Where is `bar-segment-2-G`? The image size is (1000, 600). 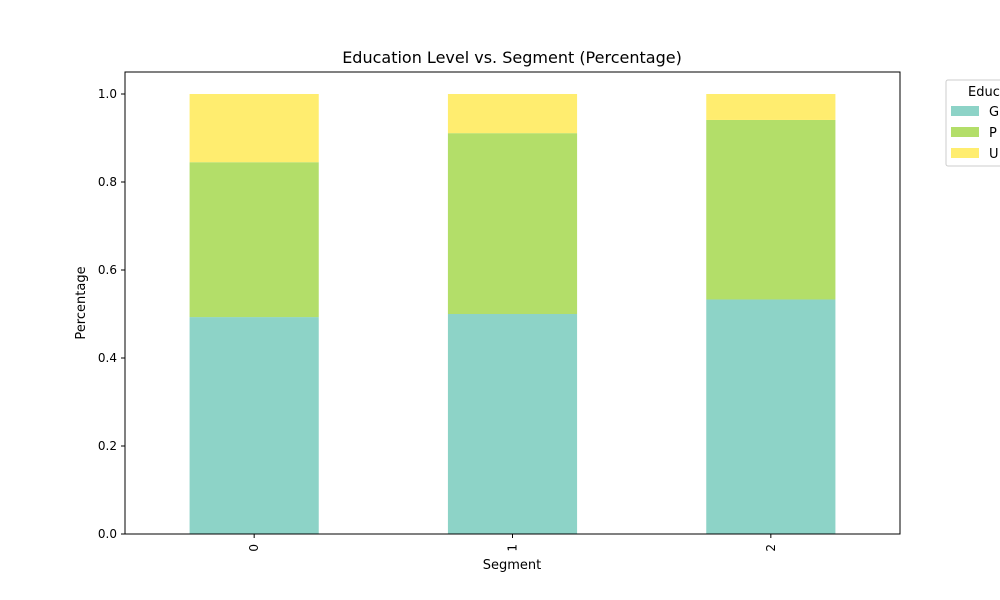 bar-segment-2-G is located at coordinates (771, 416).